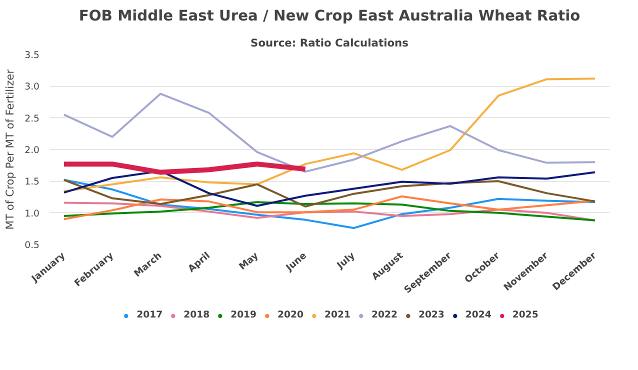 The width and height of the screenshot is (638, 370). What do you see at coordinates (291, 315) in the screenshot?
I see `legend-label: 2020` at bounding box center [291, 315].